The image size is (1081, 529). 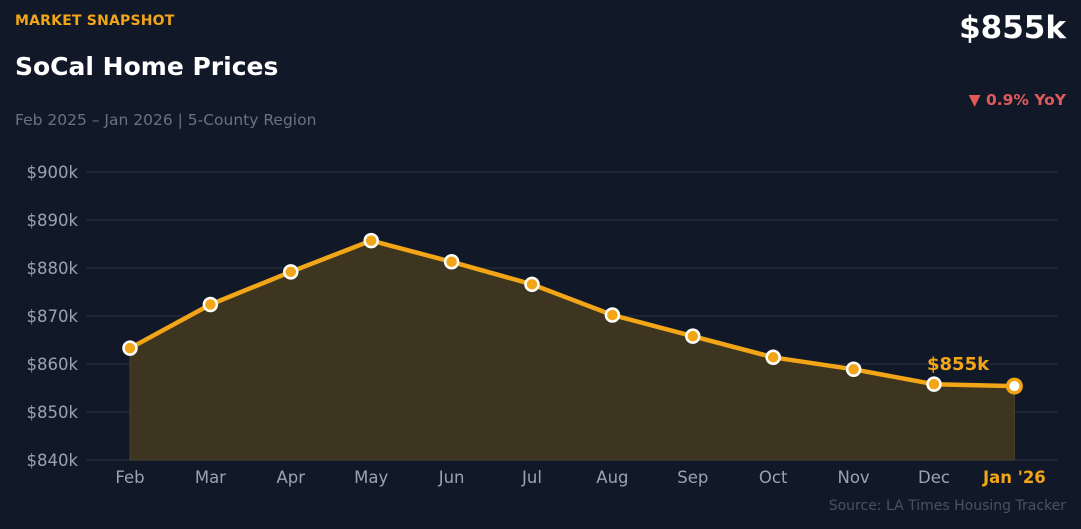 What do you see at coordinates (95, 21) in the screenshot?
I see `eyebrow-label: MARKET SNAPSHOT` at bounding box center [95, 21].